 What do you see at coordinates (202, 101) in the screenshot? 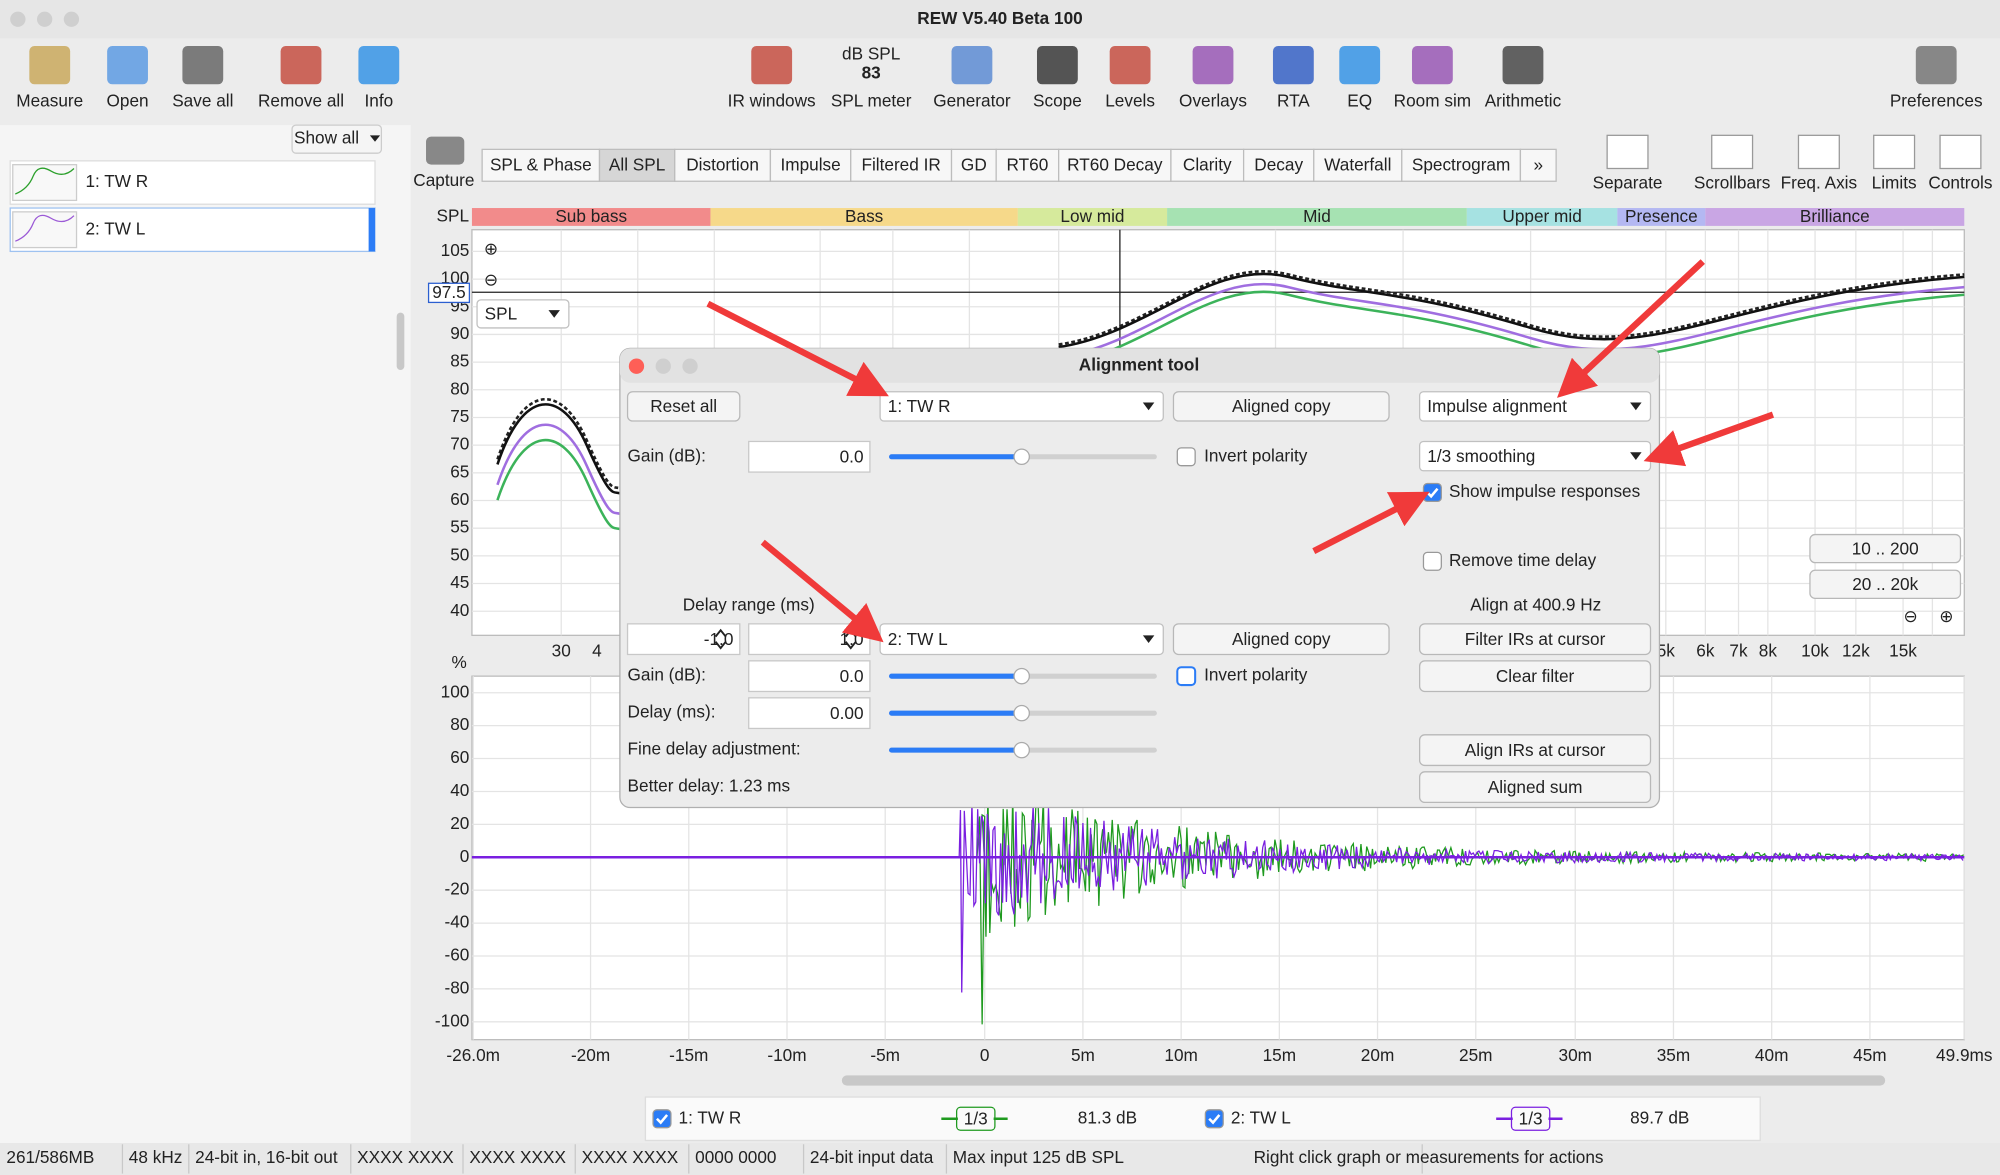
I see `toolbar-button: Save all` at bounding box center [202, 101].